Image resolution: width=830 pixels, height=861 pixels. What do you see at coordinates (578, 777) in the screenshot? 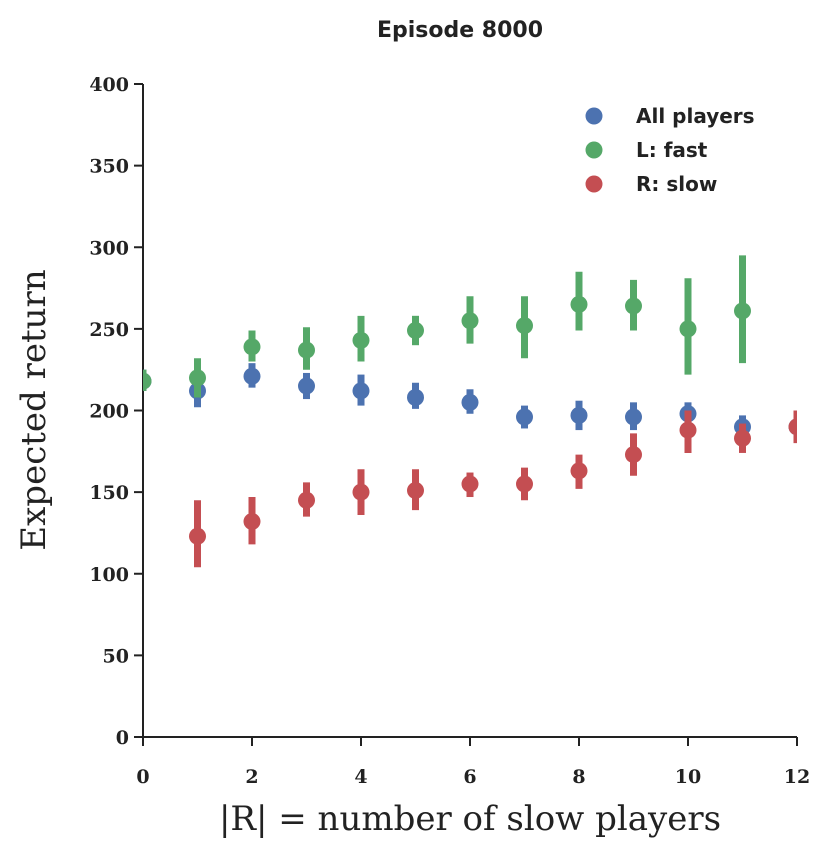
I see `x-tick-label: 8` at bounding box center [578, 777].